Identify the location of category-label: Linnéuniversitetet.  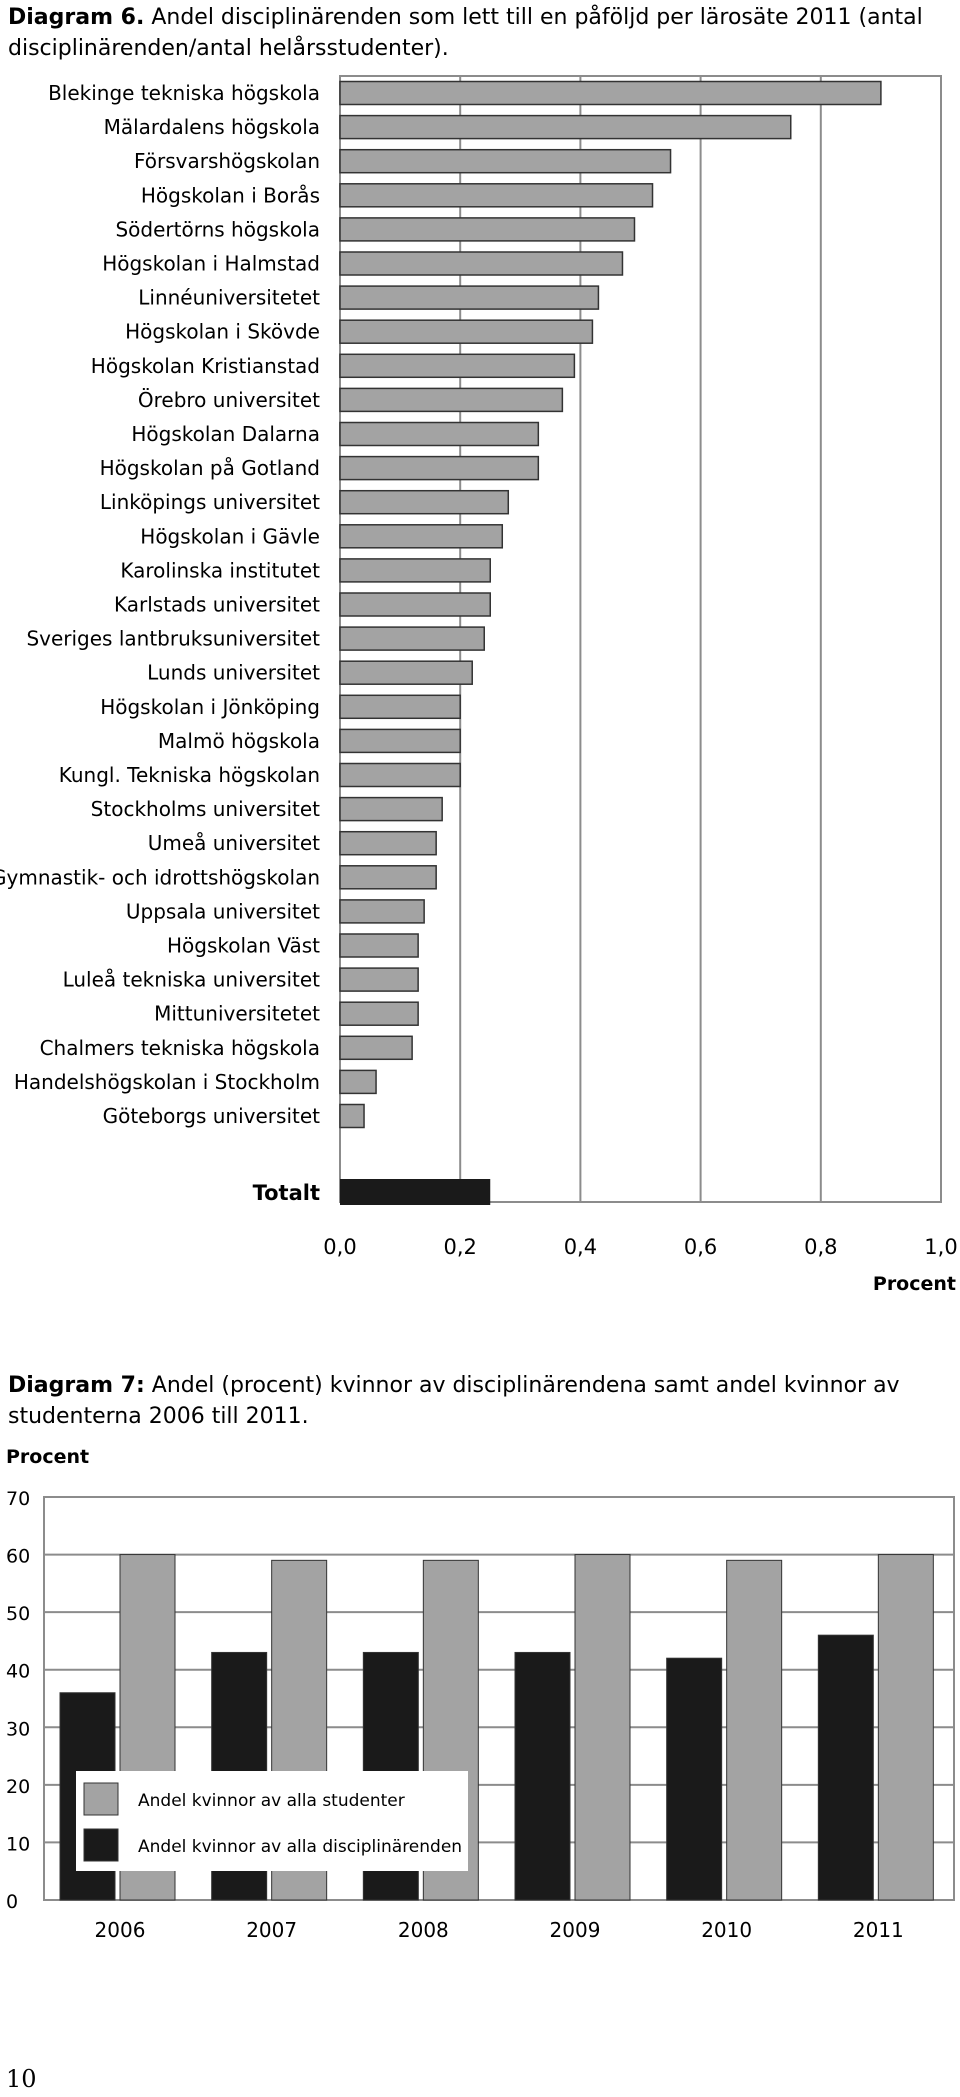
(229, 298).